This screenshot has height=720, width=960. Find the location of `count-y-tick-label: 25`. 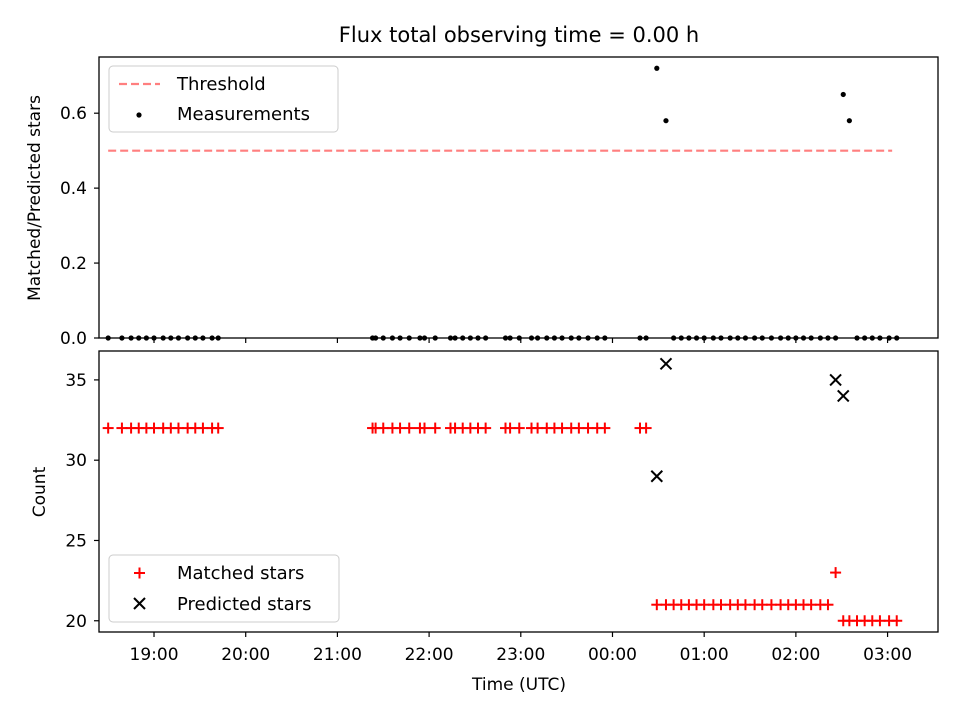

count-y-tick-label: 25 is located at coordinates (76, 541).